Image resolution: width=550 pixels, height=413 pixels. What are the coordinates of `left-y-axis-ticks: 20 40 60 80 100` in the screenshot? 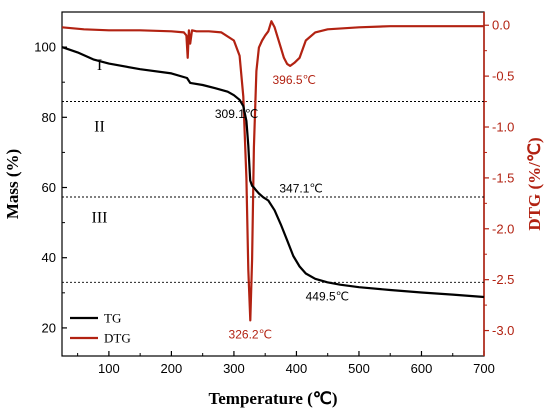 It's located at (50, 187).